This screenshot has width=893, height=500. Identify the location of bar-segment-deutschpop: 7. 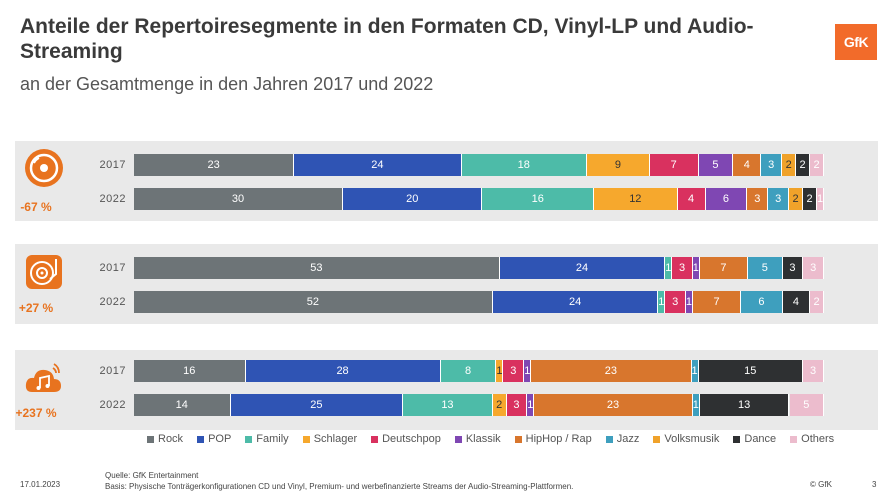
(674, 165).